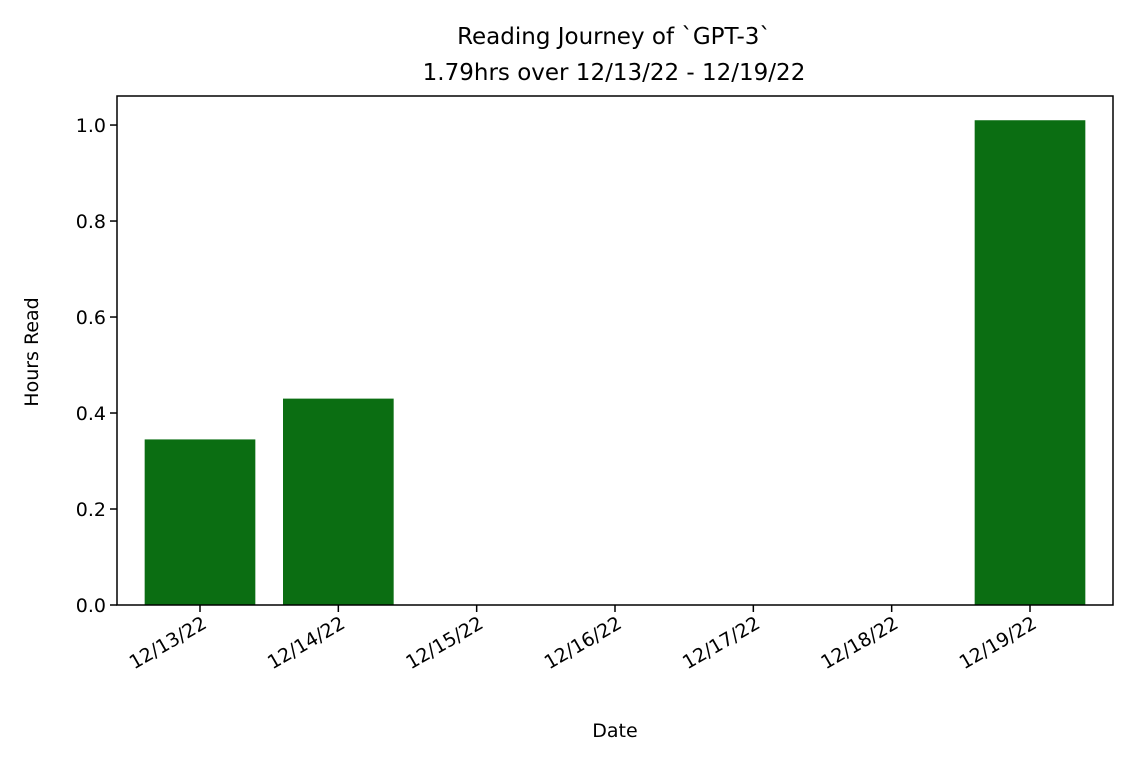 The width and height of the screenshot is (1132, 762). What do you see at coordinates (583, 643) in the screenshot?
I see `x-tick-label: 12/16/22` at bounding box center [583, 643].